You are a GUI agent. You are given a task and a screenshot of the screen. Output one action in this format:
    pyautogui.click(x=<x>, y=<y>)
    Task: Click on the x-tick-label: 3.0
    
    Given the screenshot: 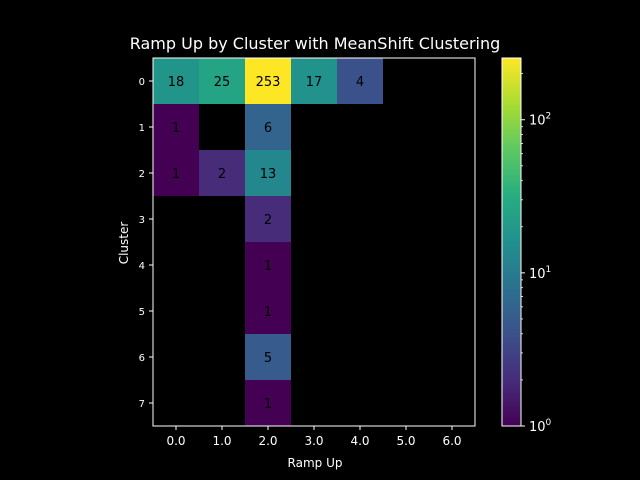 What is the action you would take?
    pyautogui.click(x=313, y=441)
    